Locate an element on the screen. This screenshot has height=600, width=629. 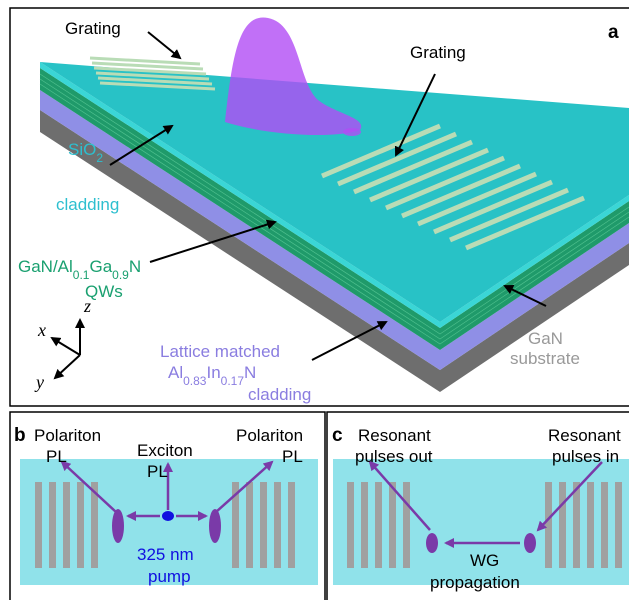
label: cladding is located at coordinates (87, 204).